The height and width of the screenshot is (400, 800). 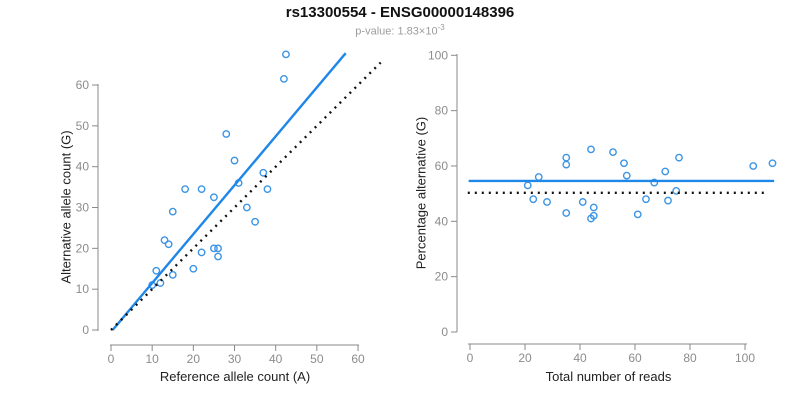 I want to click on left-y-tick-label: 20, so click(x=83, y=248).